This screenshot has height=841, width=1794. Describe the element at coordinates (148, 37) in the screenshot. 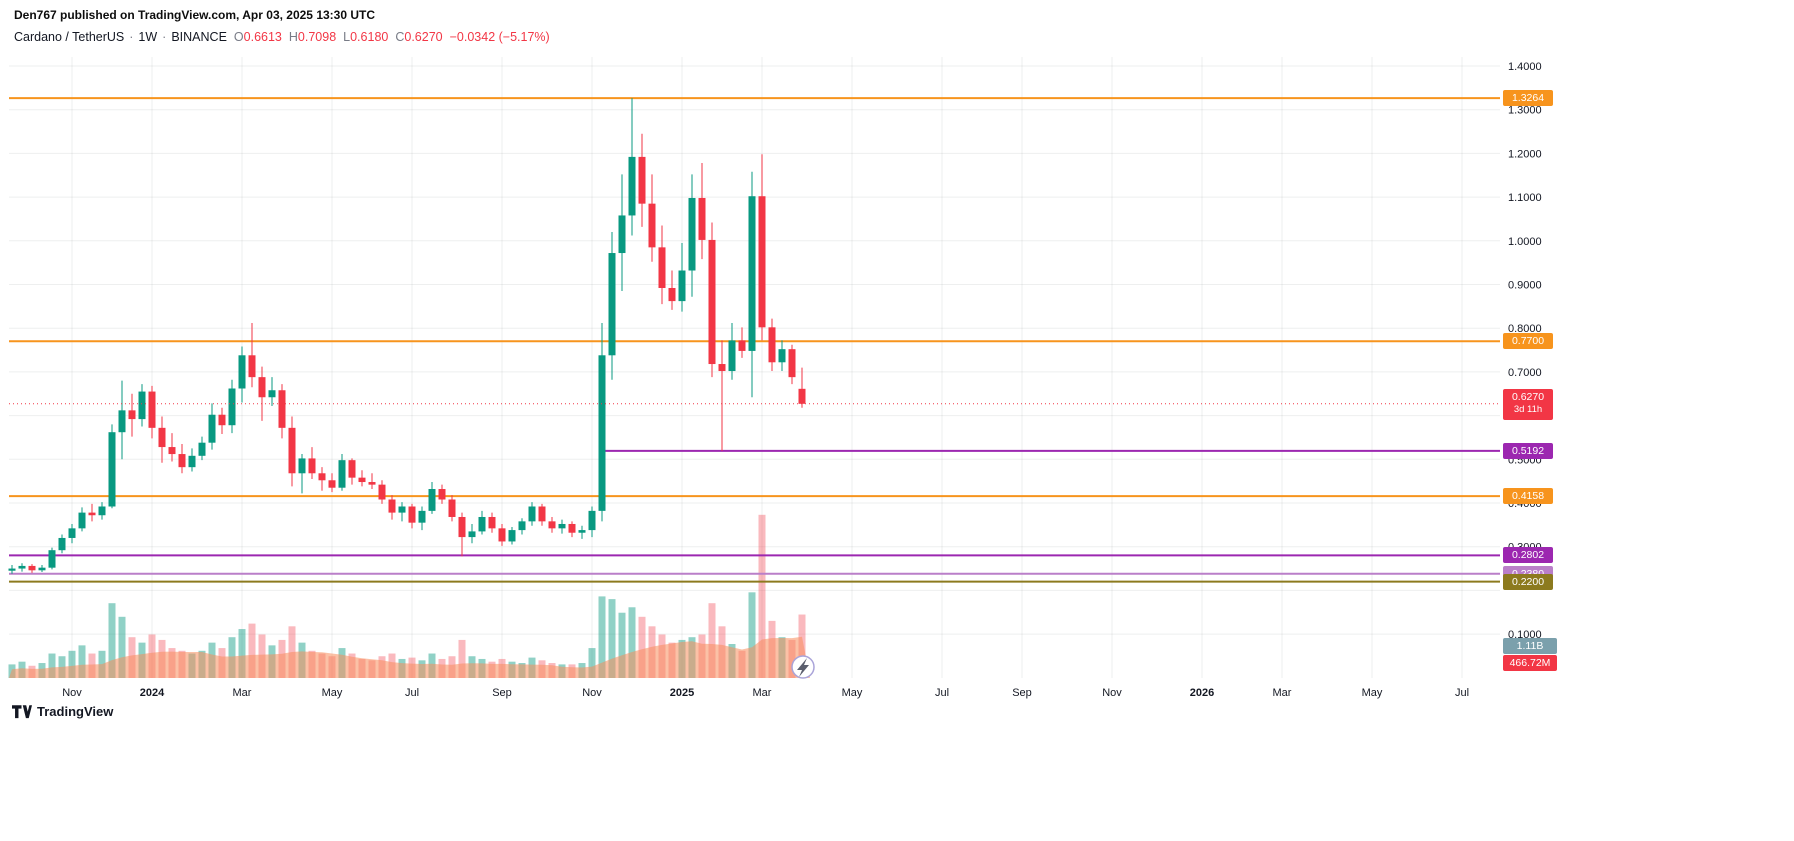

I see `interval-label: 1W` at that location.